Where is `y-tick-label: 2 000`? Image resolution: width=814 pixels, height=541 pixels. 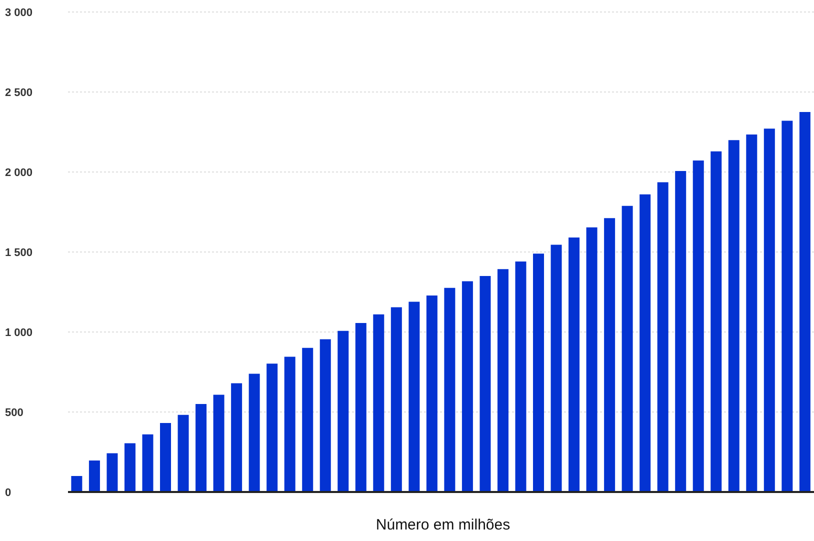 y-tick-label: 2 000 is located at coordinates (19, 172).